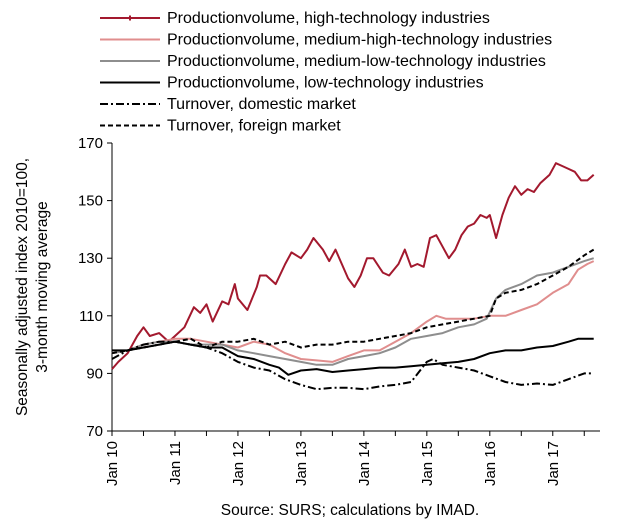  What do you see at coordinates (42, 286) in the screenshot?
I see `y-axis-title-line-2: 3-month moving average` at bounding box center [42, 286].